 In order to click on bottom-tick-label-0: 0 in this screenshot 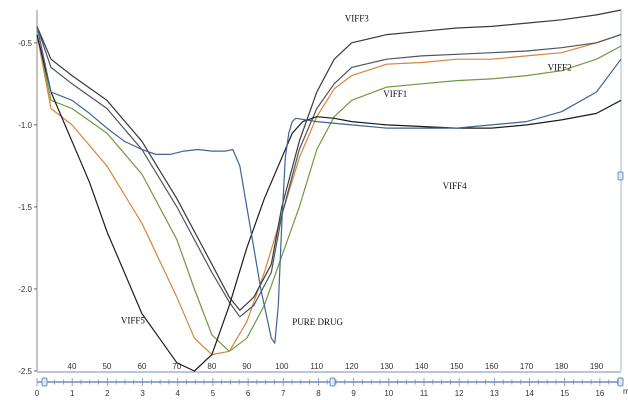, I will do `click(37, 393)`.